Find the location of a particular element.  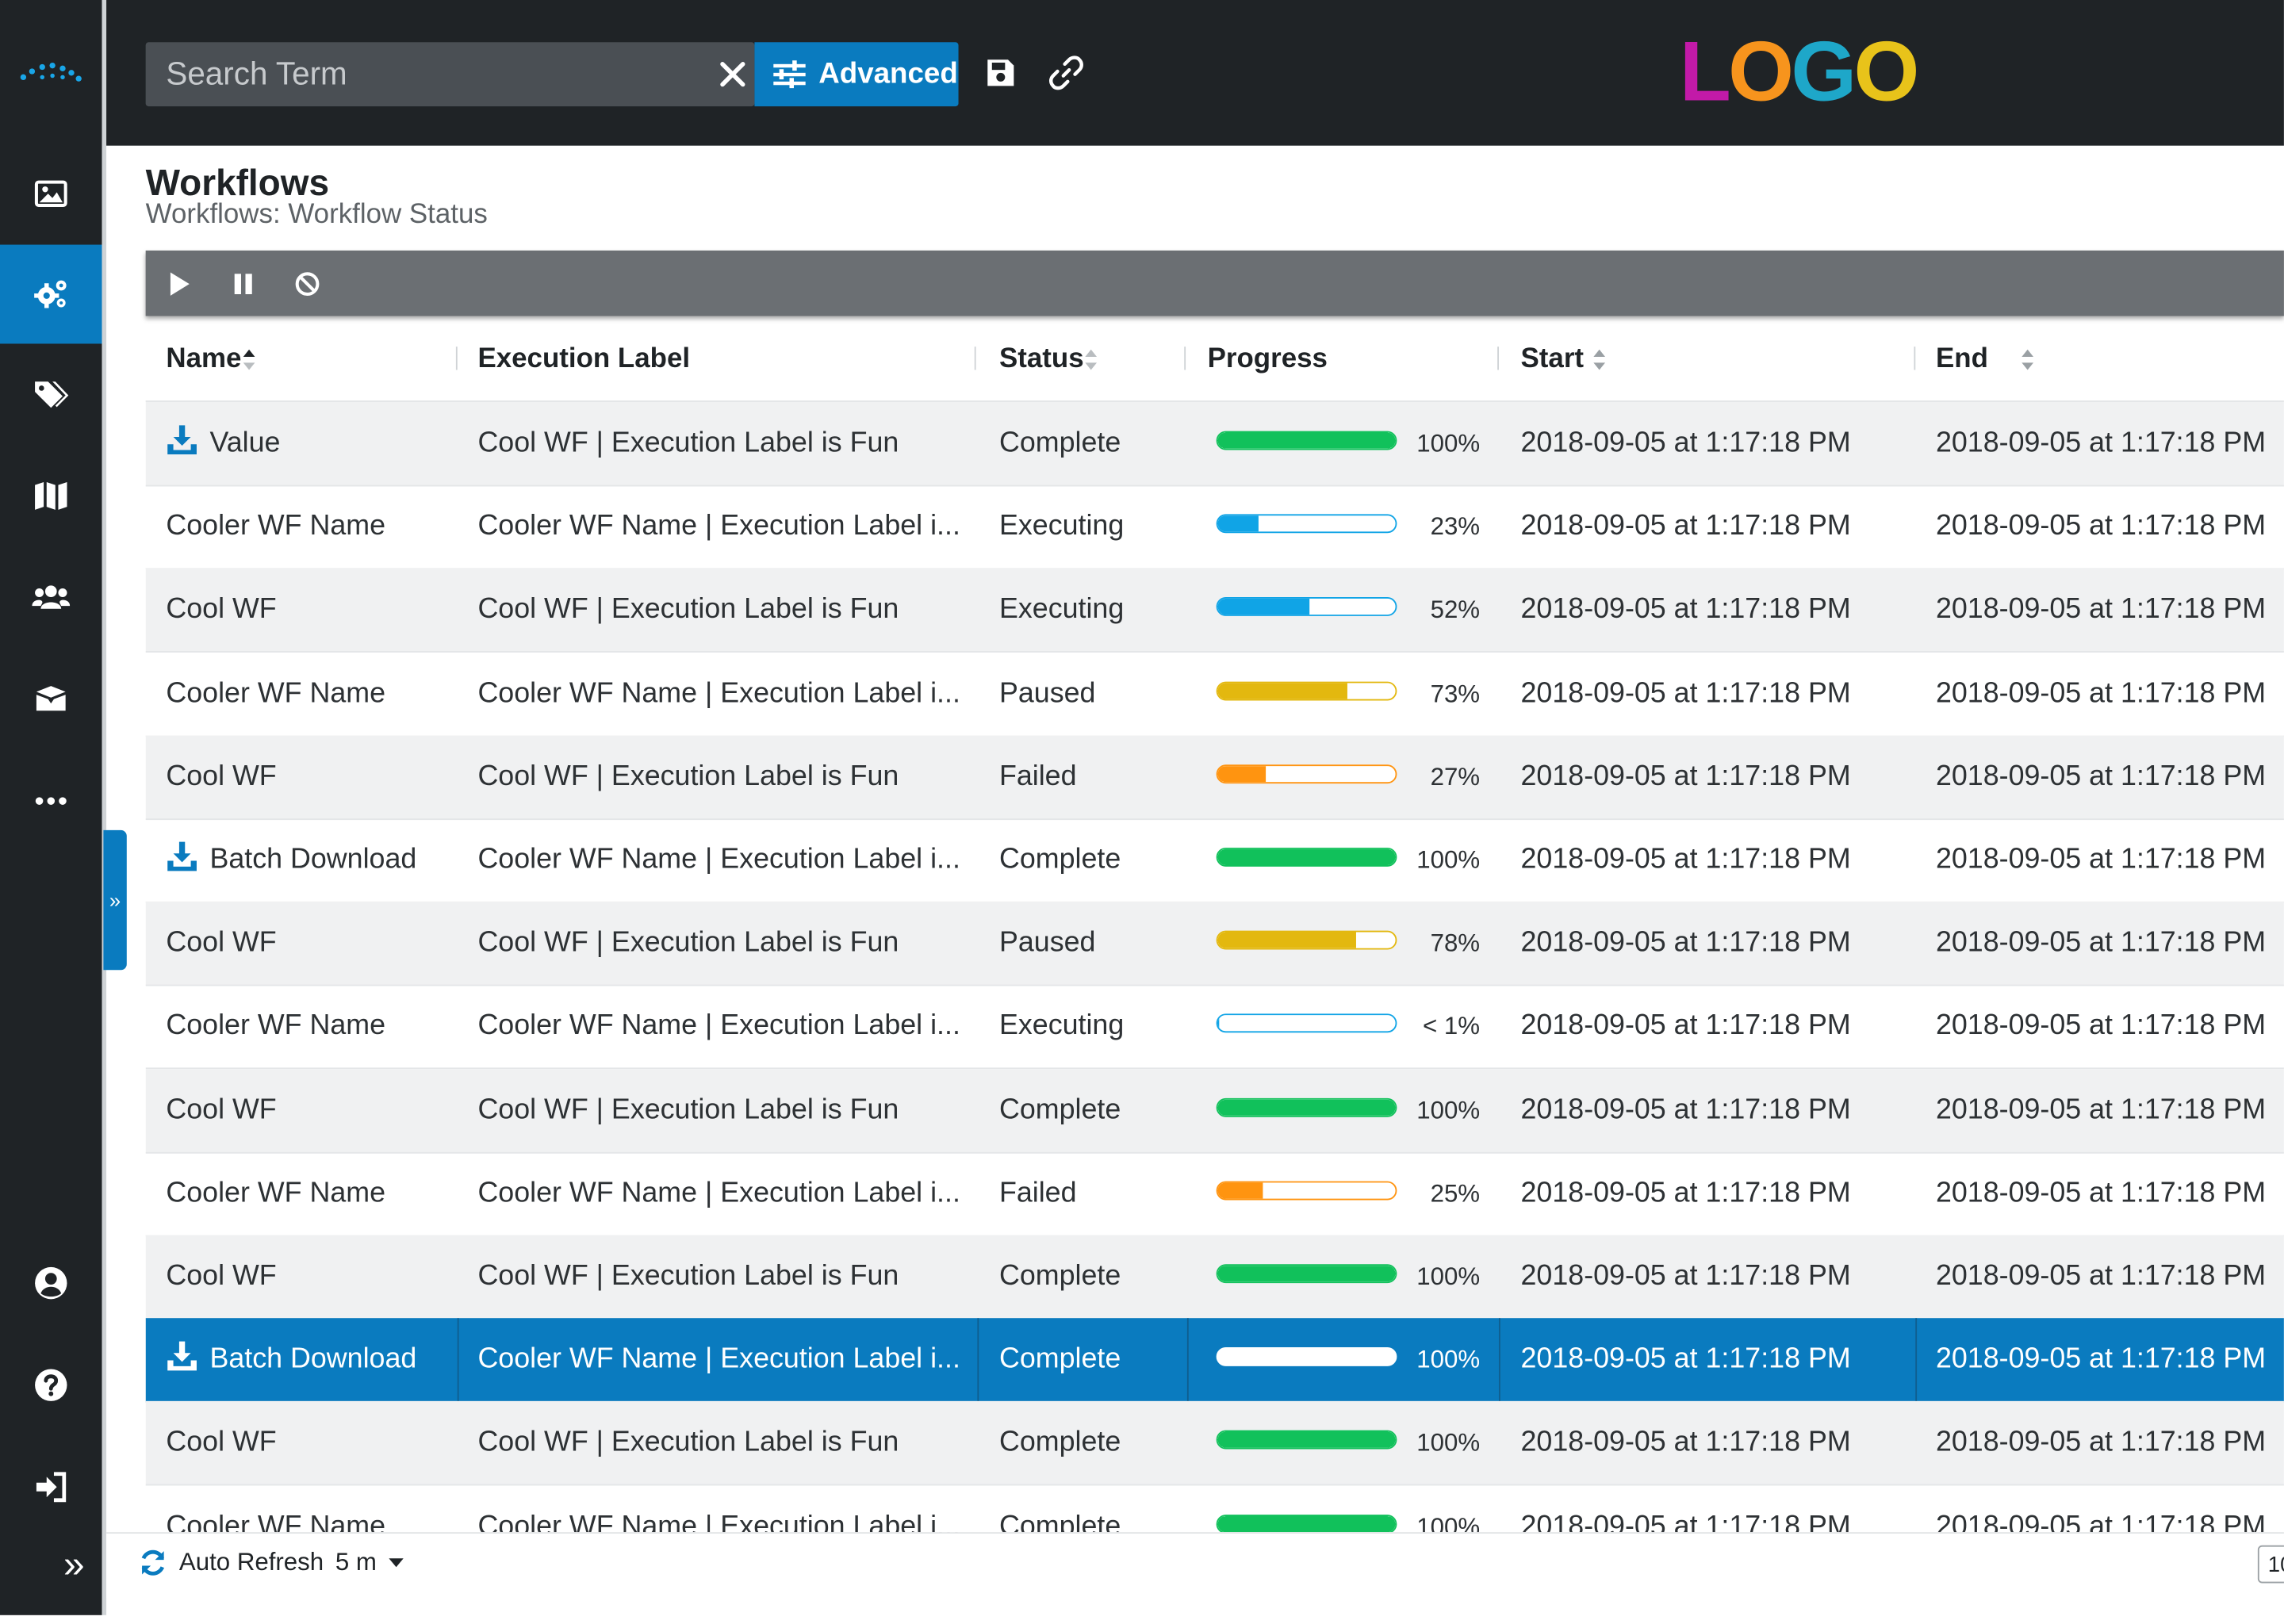

column-header-status: Status is located at coordinates (1048, 360).